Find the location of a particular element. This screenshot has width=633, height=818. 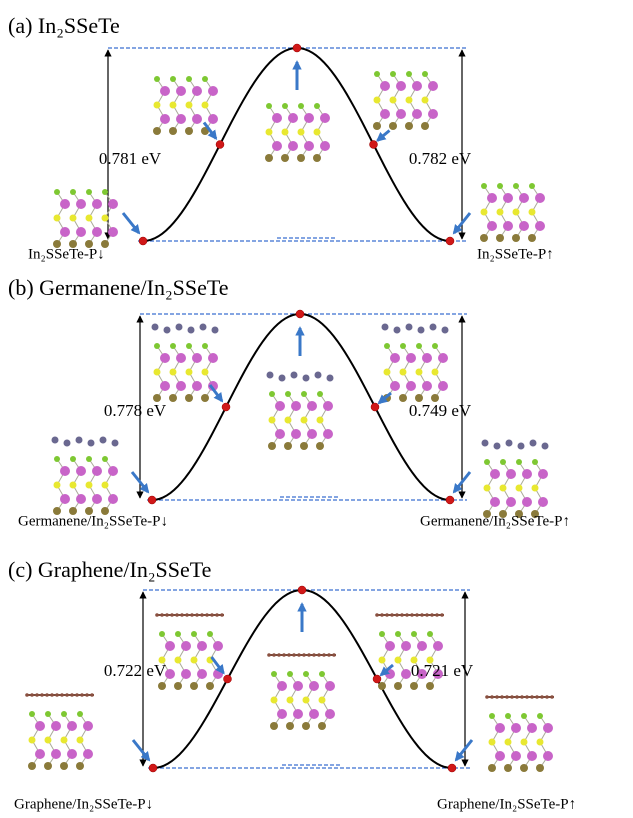

panel-title: (c) Graphene/In₂SSeTe is located at coordinates (109, 569).